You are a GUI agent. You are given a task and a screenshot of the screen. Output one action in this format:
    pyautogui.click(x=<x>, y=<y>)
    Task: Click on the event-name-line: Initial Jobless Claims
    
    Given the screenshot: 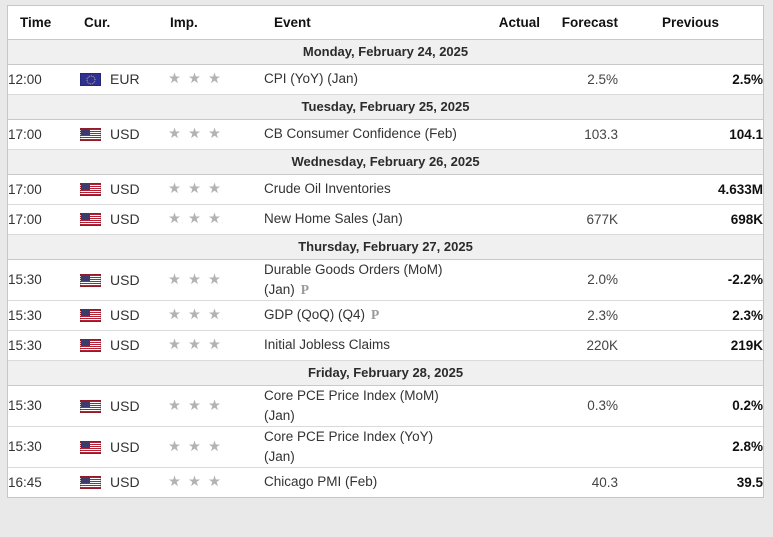 What is the action you would take?
    pyautogui.click(x=327, y=344)
    